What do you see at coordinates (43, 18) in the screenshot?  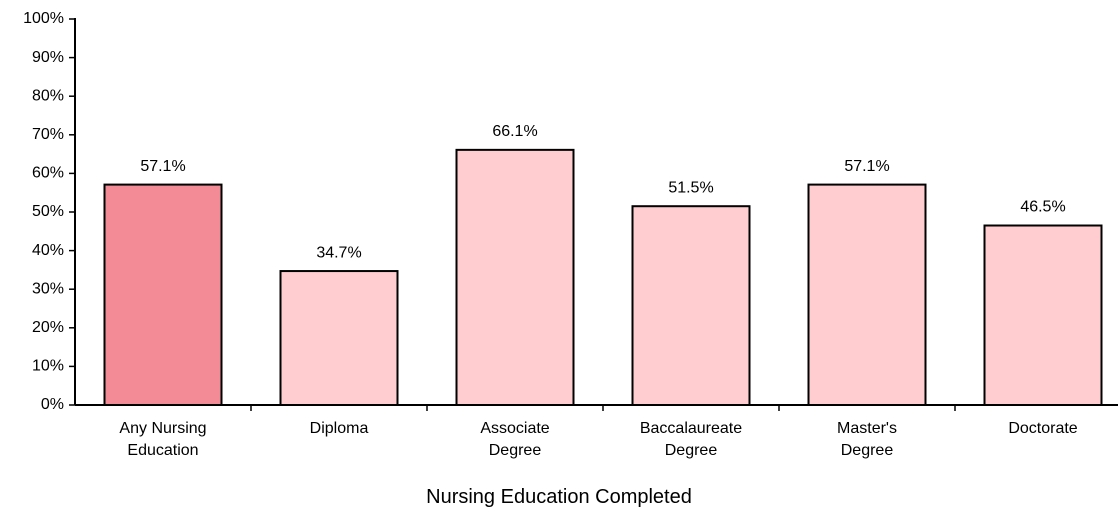 I see `y-tick-label: 100%` at bounding box center [43, 18].